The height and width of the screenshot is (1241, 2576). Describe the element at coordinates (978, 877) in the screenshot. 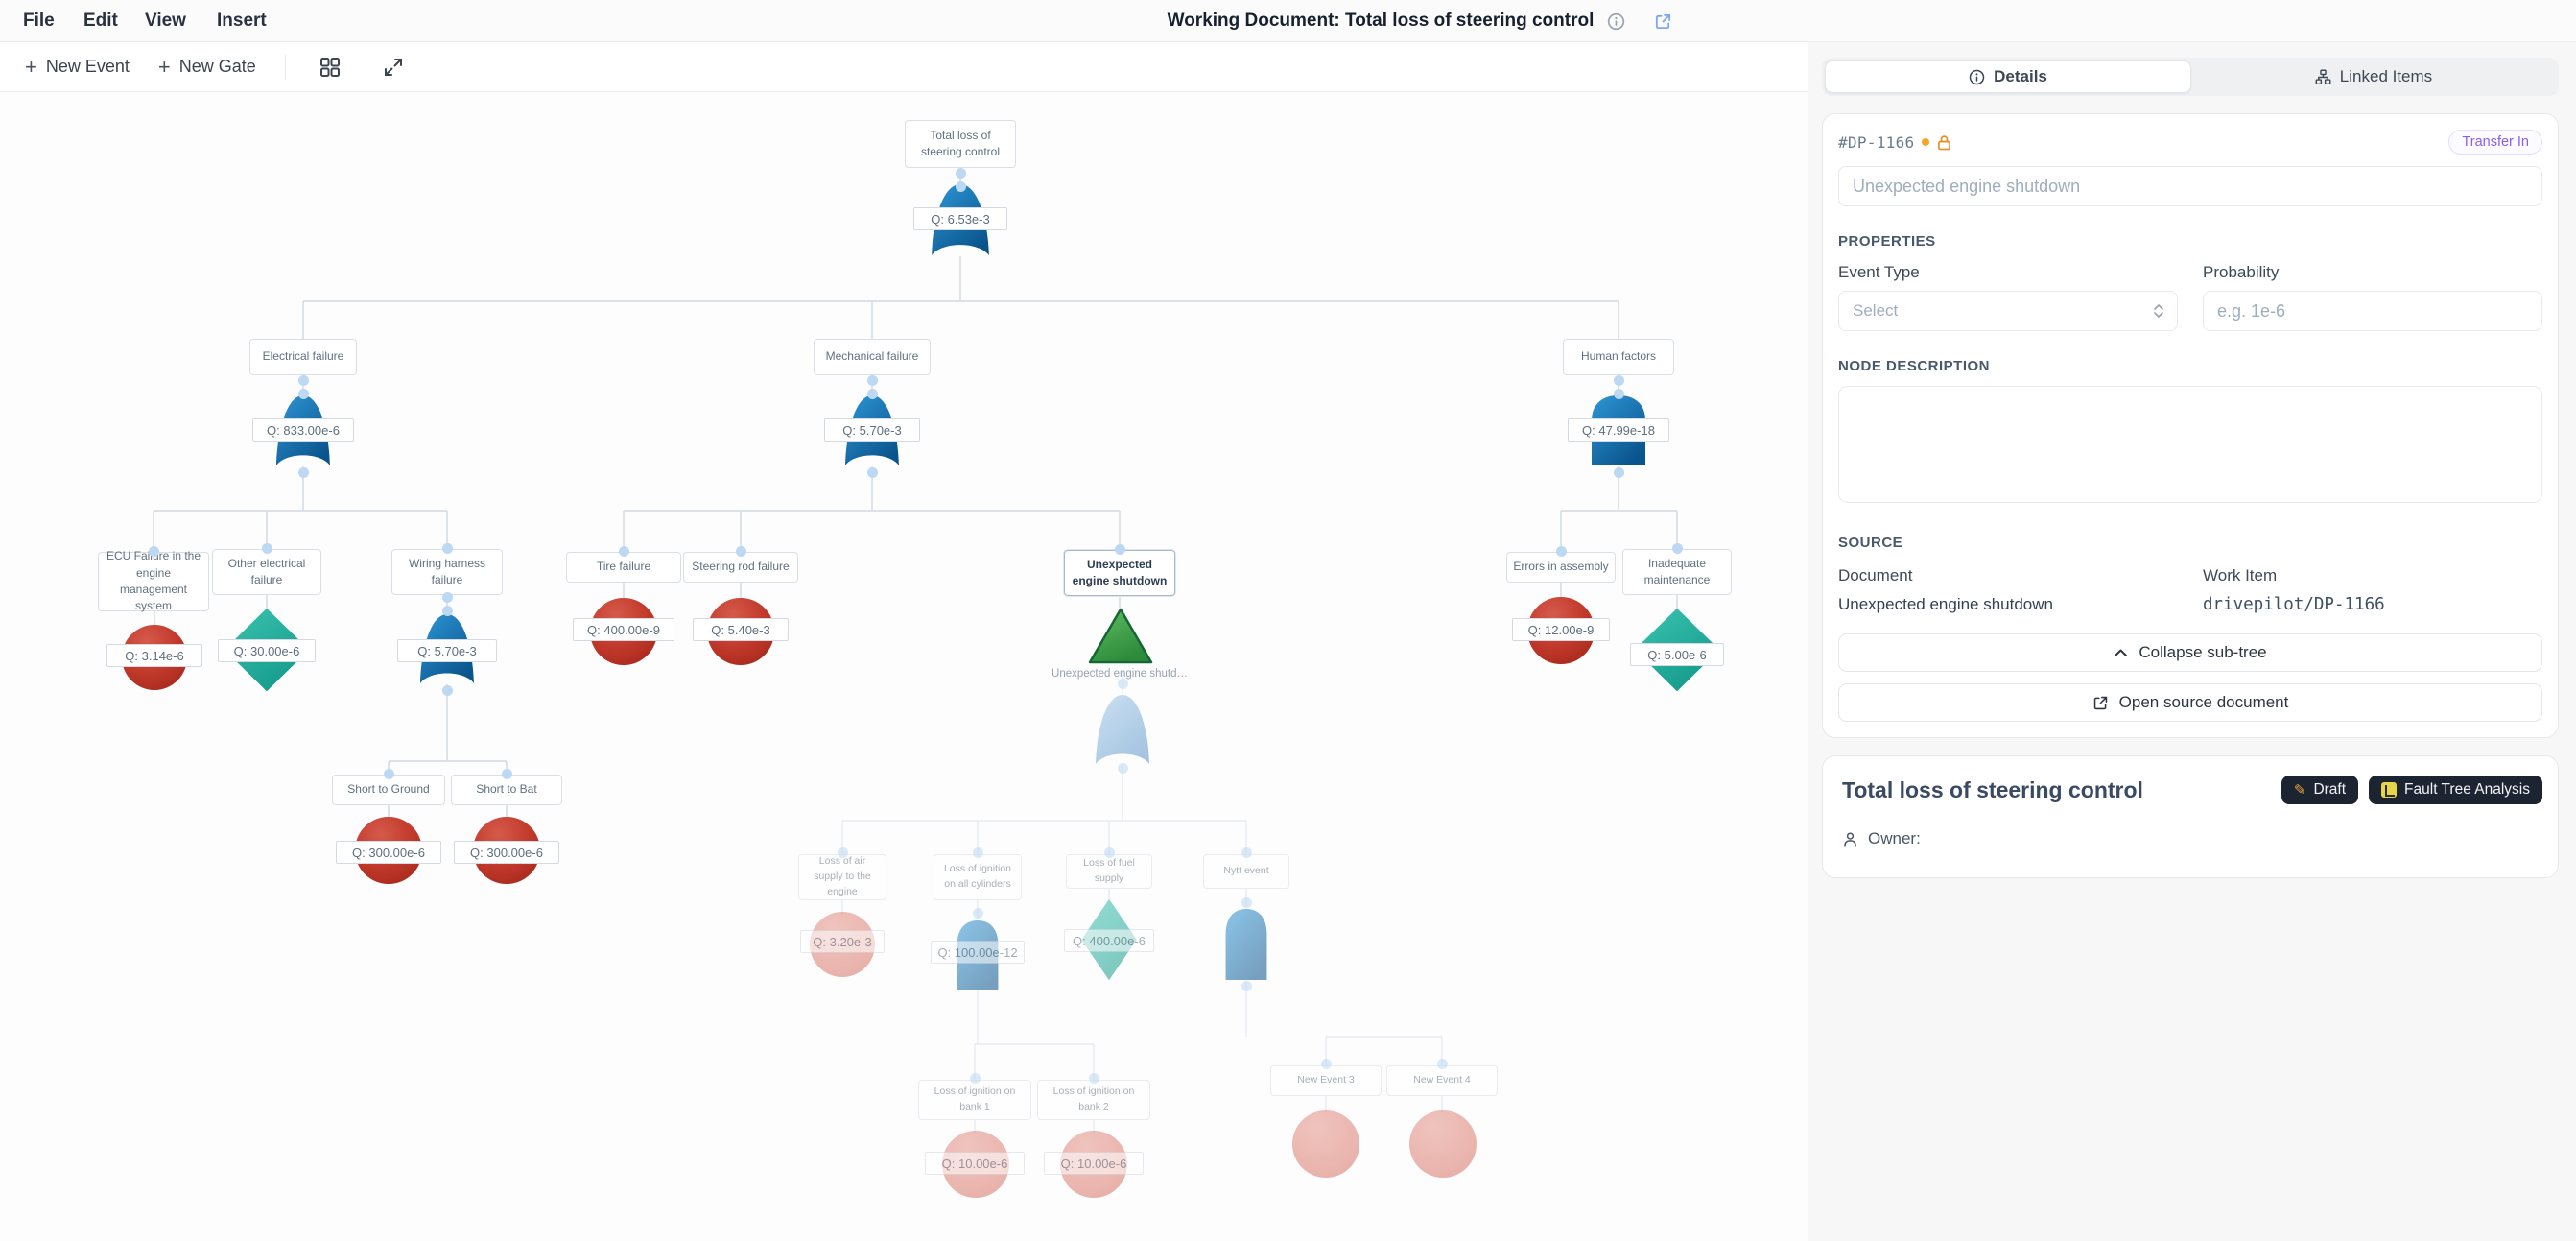

I see `node-loss-ignition-all: Loss of ignition on all cylinders` at that location.